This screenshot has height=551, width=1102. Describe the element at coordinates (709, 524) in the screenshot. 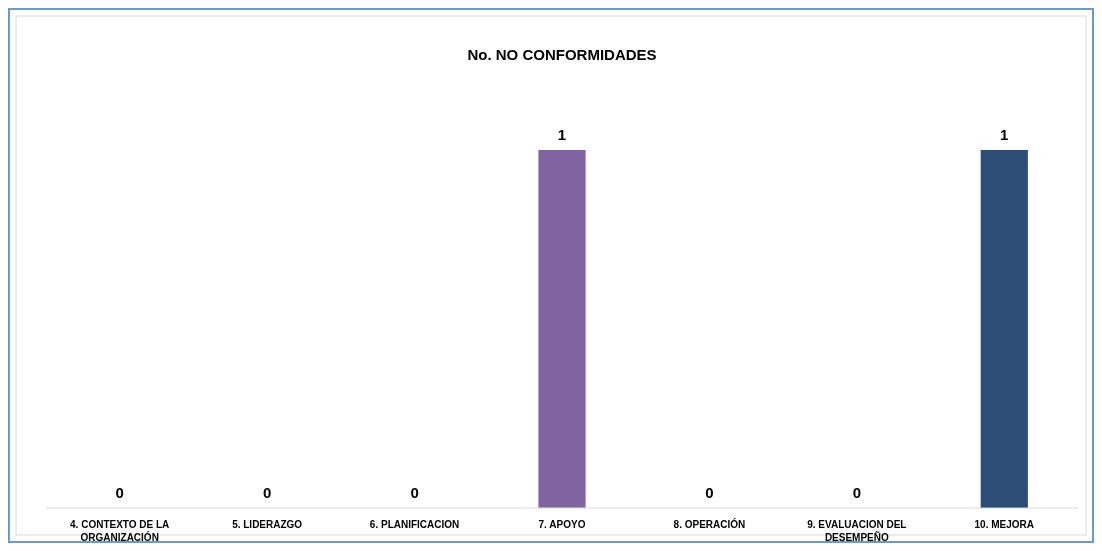

I see `x-tick-label: 8. OPERACIÓN` at that location.